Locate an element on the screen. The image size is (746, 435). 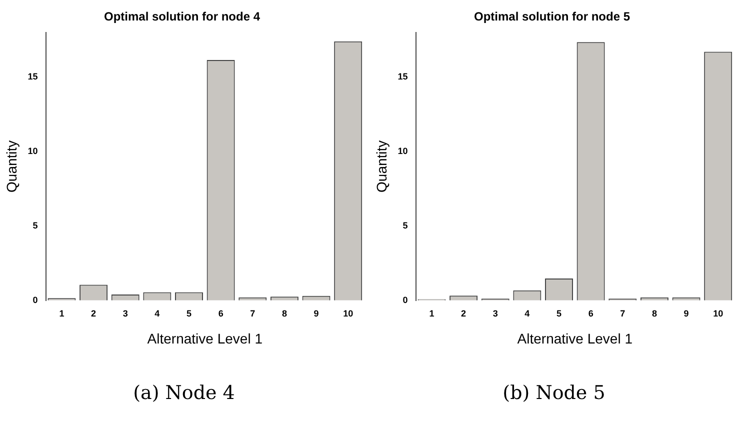
chart-title: Optimal solution for node 5 is located at coordinates (552, 17).